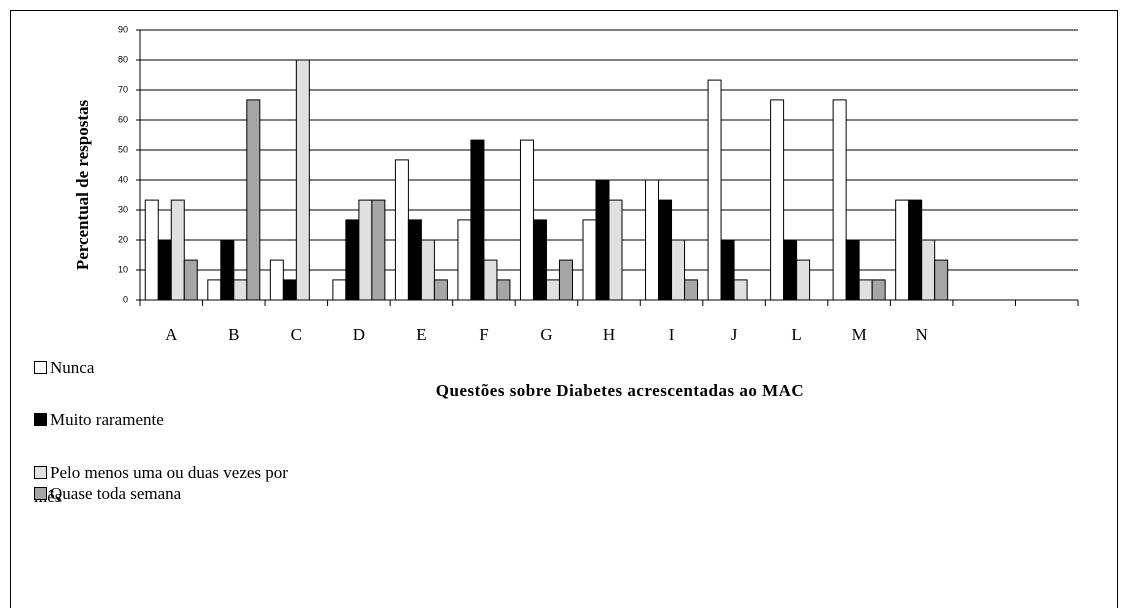 The height and width of the screenshot is (608, 1129). What do you see at coordinates (123, 119) in the screenshot?
I see `y-tick-label: 60` at bounding box center [123, 119].